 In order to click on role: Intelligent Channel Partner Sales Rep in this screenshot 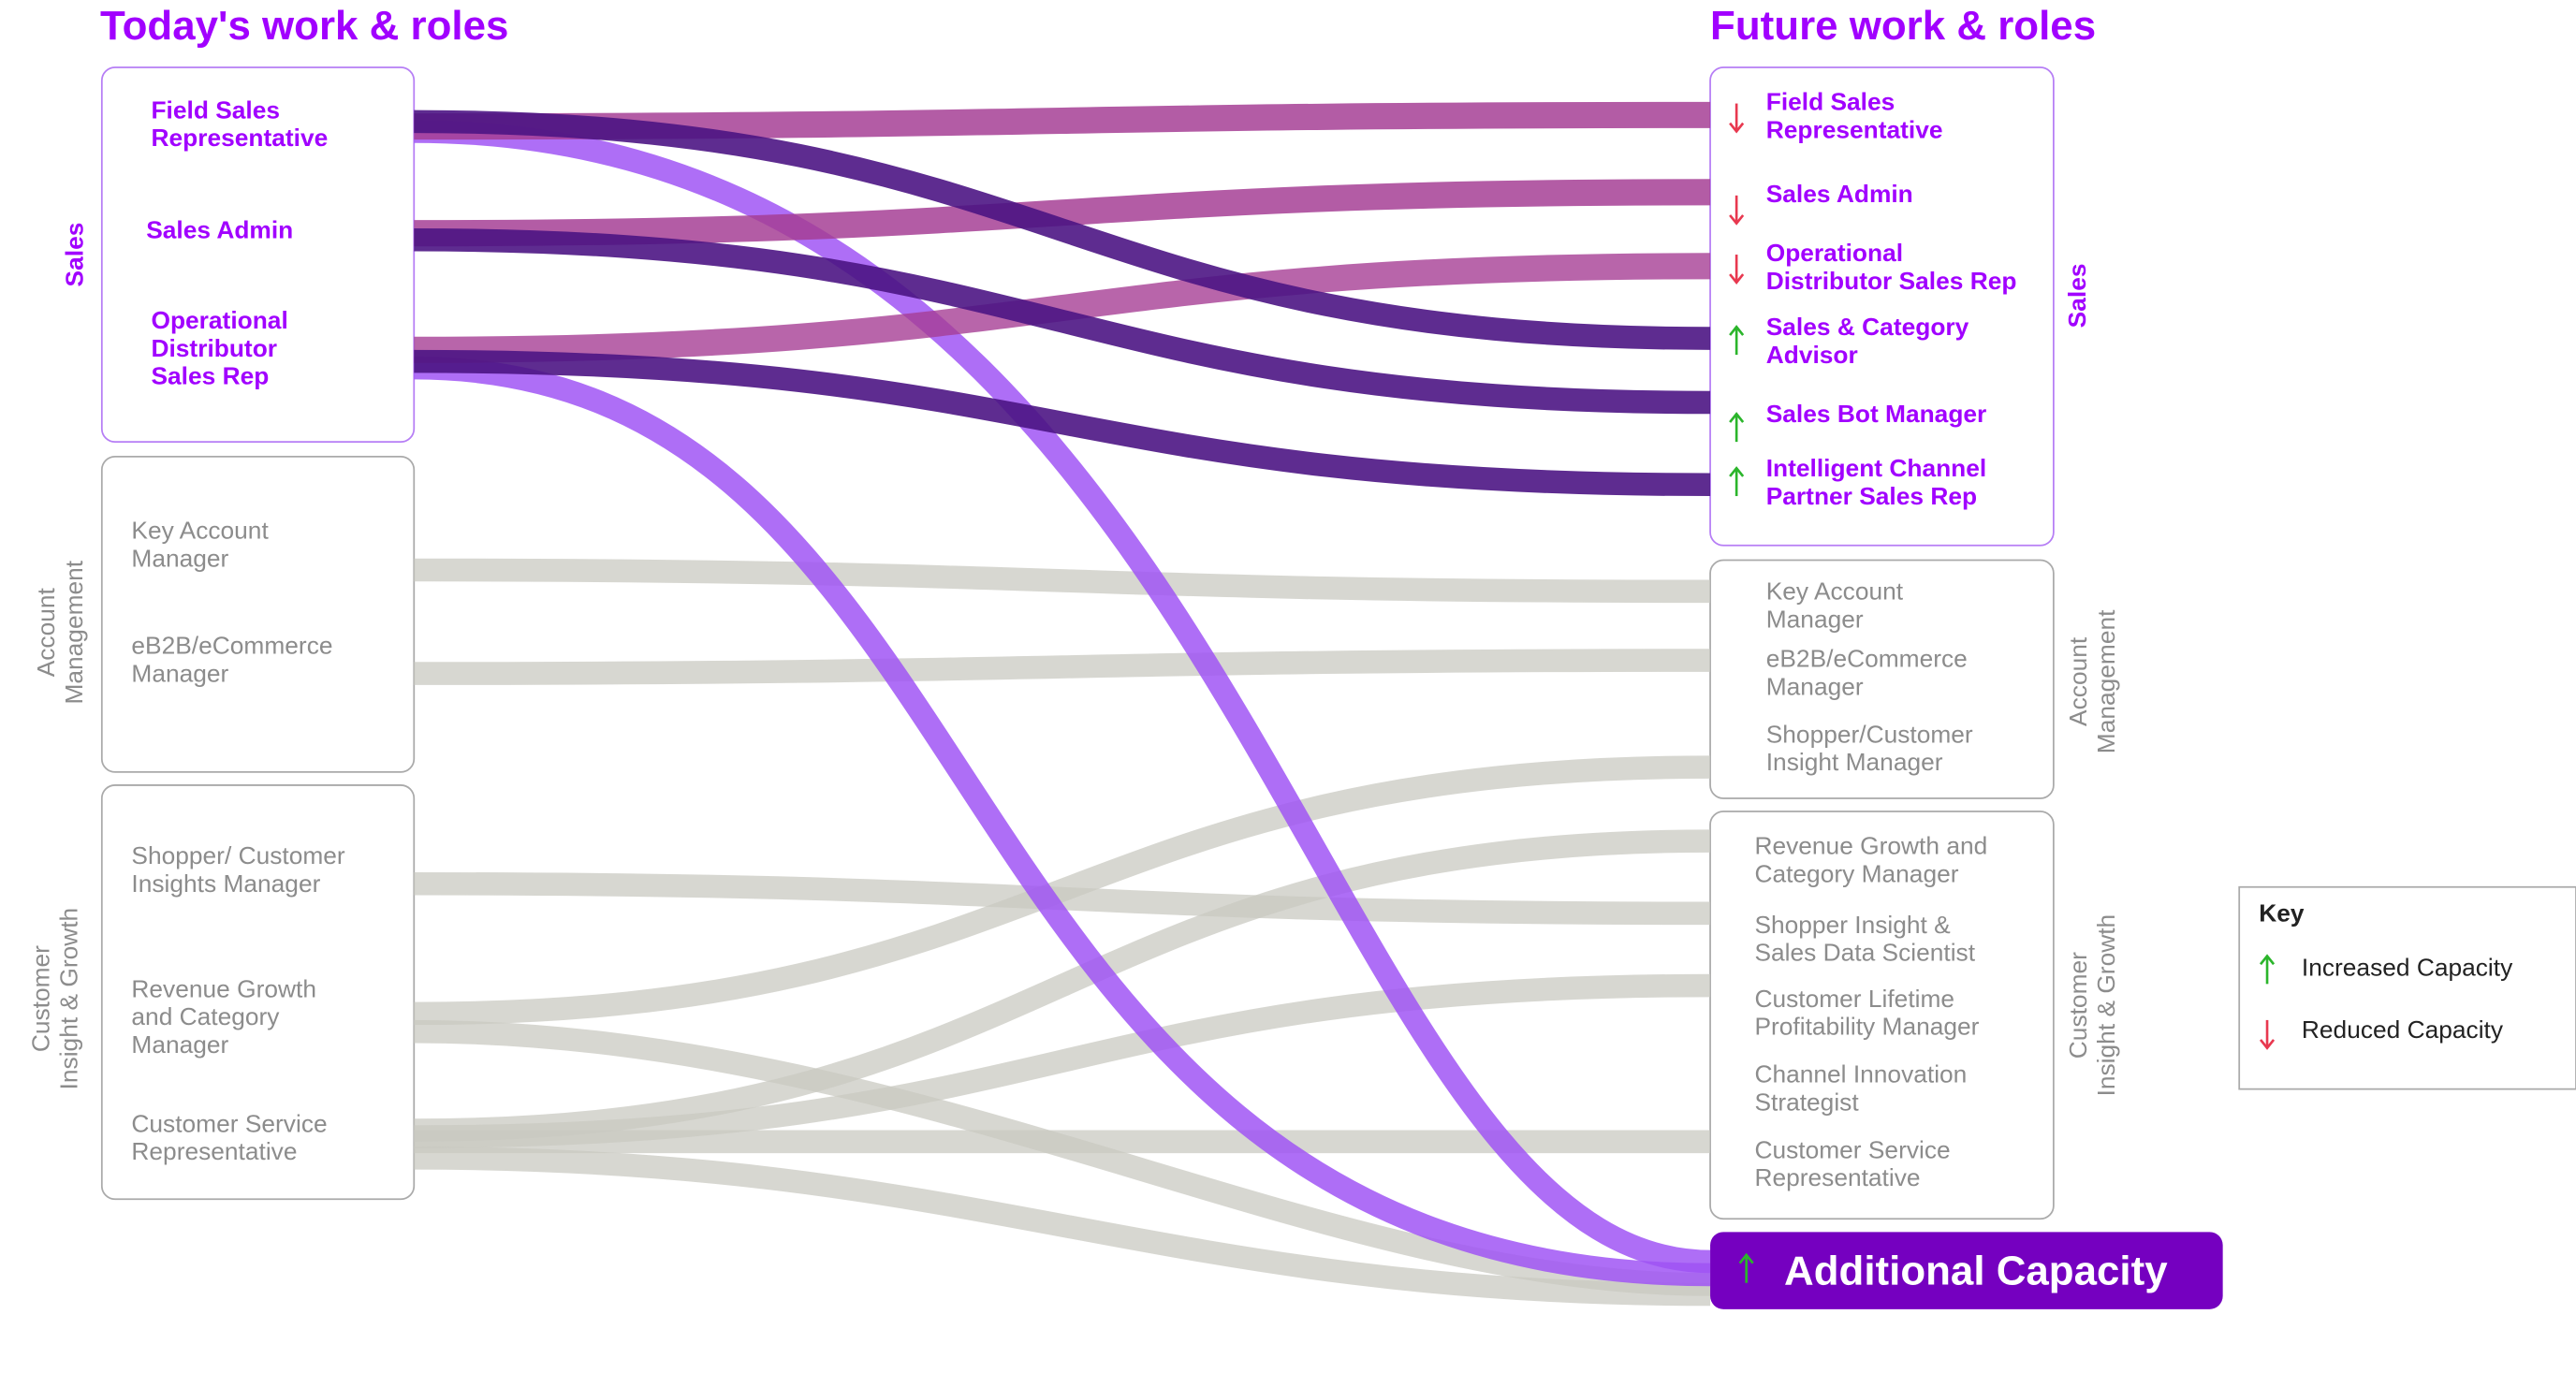, I will do `click(1876, 482)`.